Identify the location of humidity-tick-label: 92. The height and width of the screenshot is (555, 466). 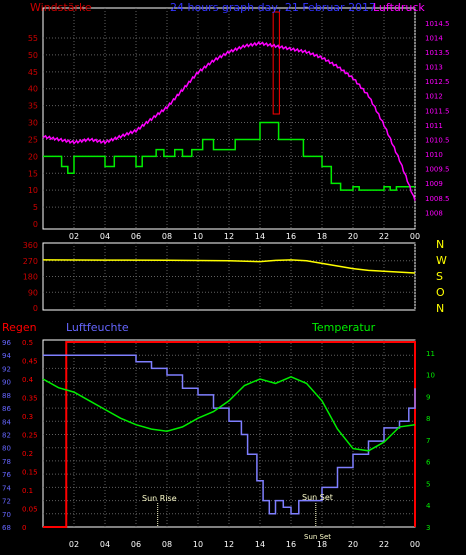
(6, 369).